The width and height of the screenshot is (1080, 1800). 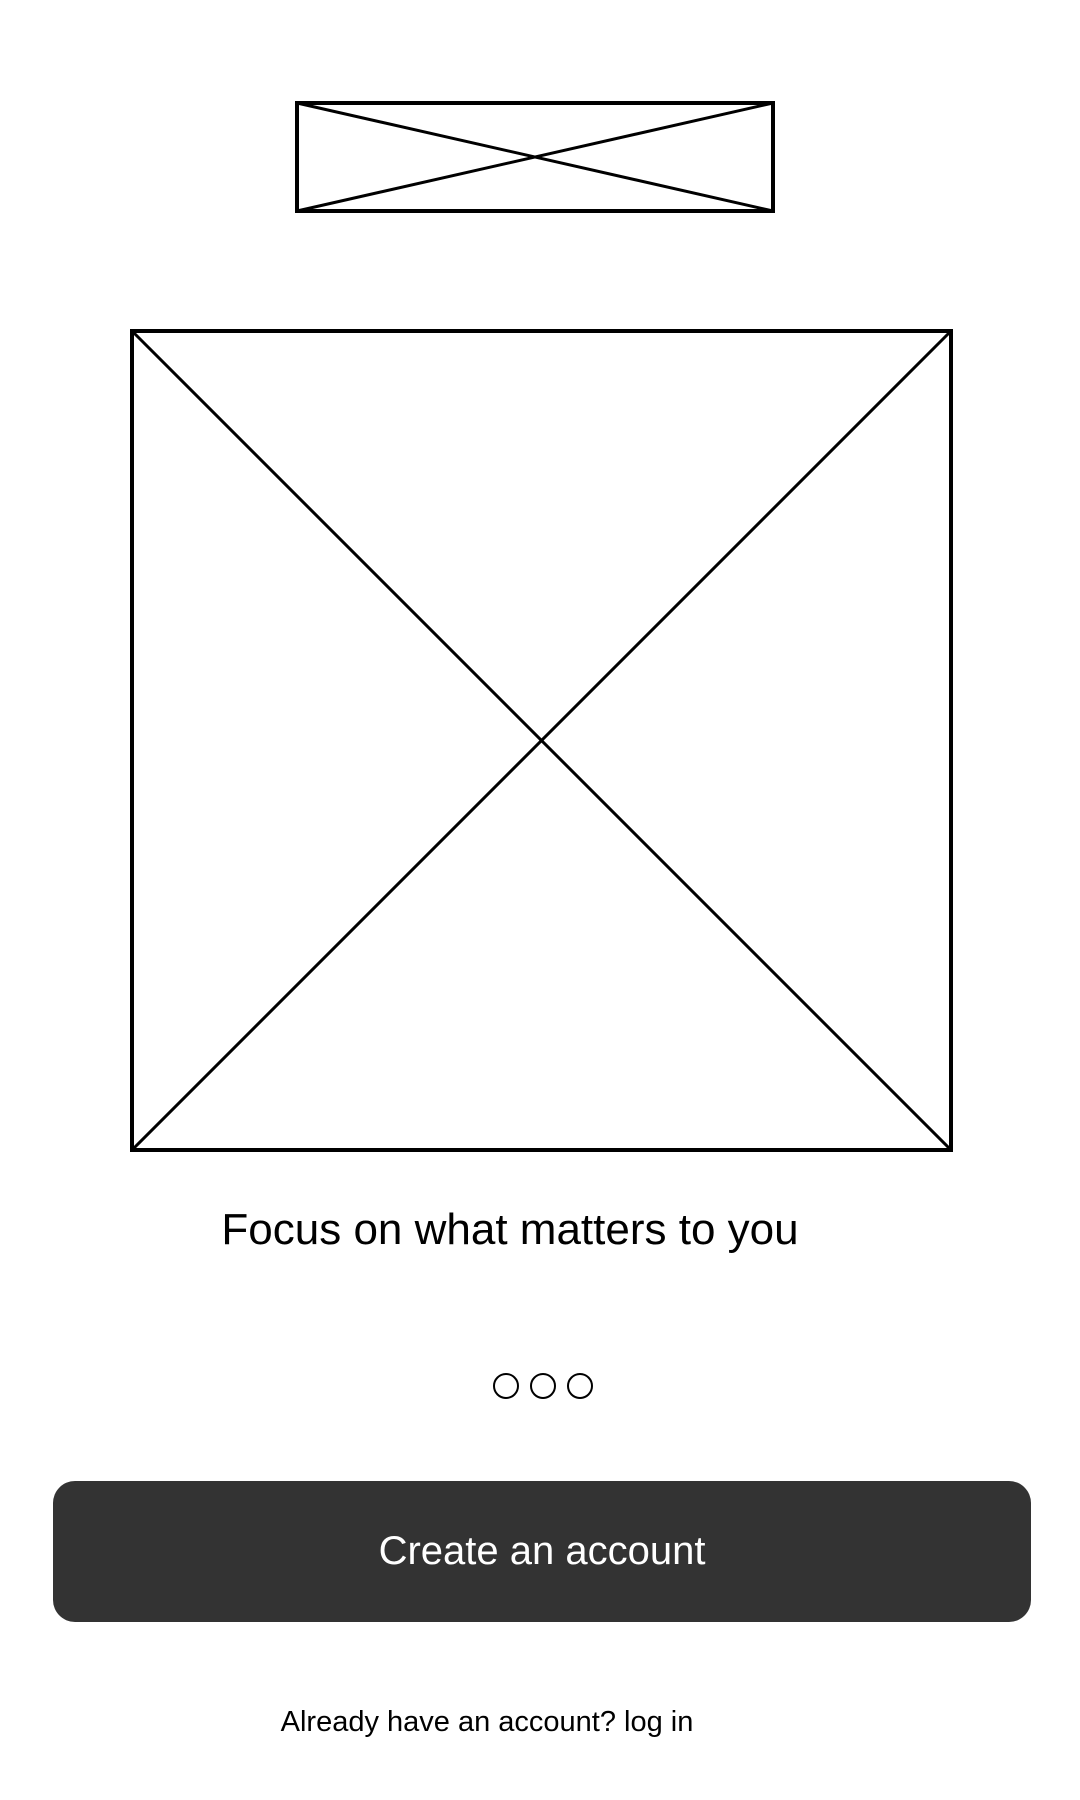 I want to click on logo-image-placeholder, so click(x=535, y=157).